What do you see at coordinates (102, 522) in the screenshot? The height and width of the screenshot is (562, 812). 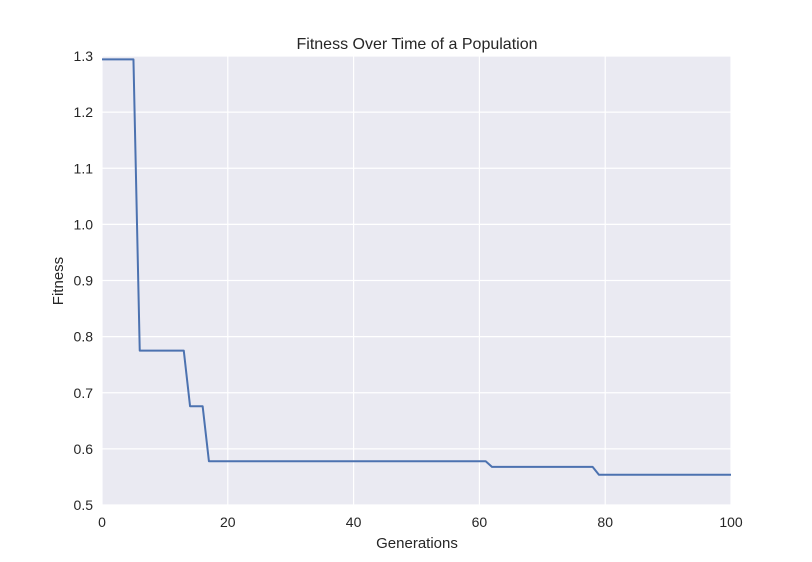 I see `x-tick-label: 0` at bounding box center [102, 522].